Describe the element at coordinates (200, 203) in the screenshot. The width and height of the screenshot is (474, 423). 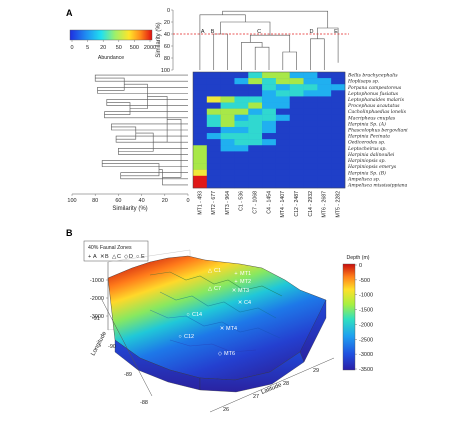
I see `site-label: MT1 - 493` at that location.